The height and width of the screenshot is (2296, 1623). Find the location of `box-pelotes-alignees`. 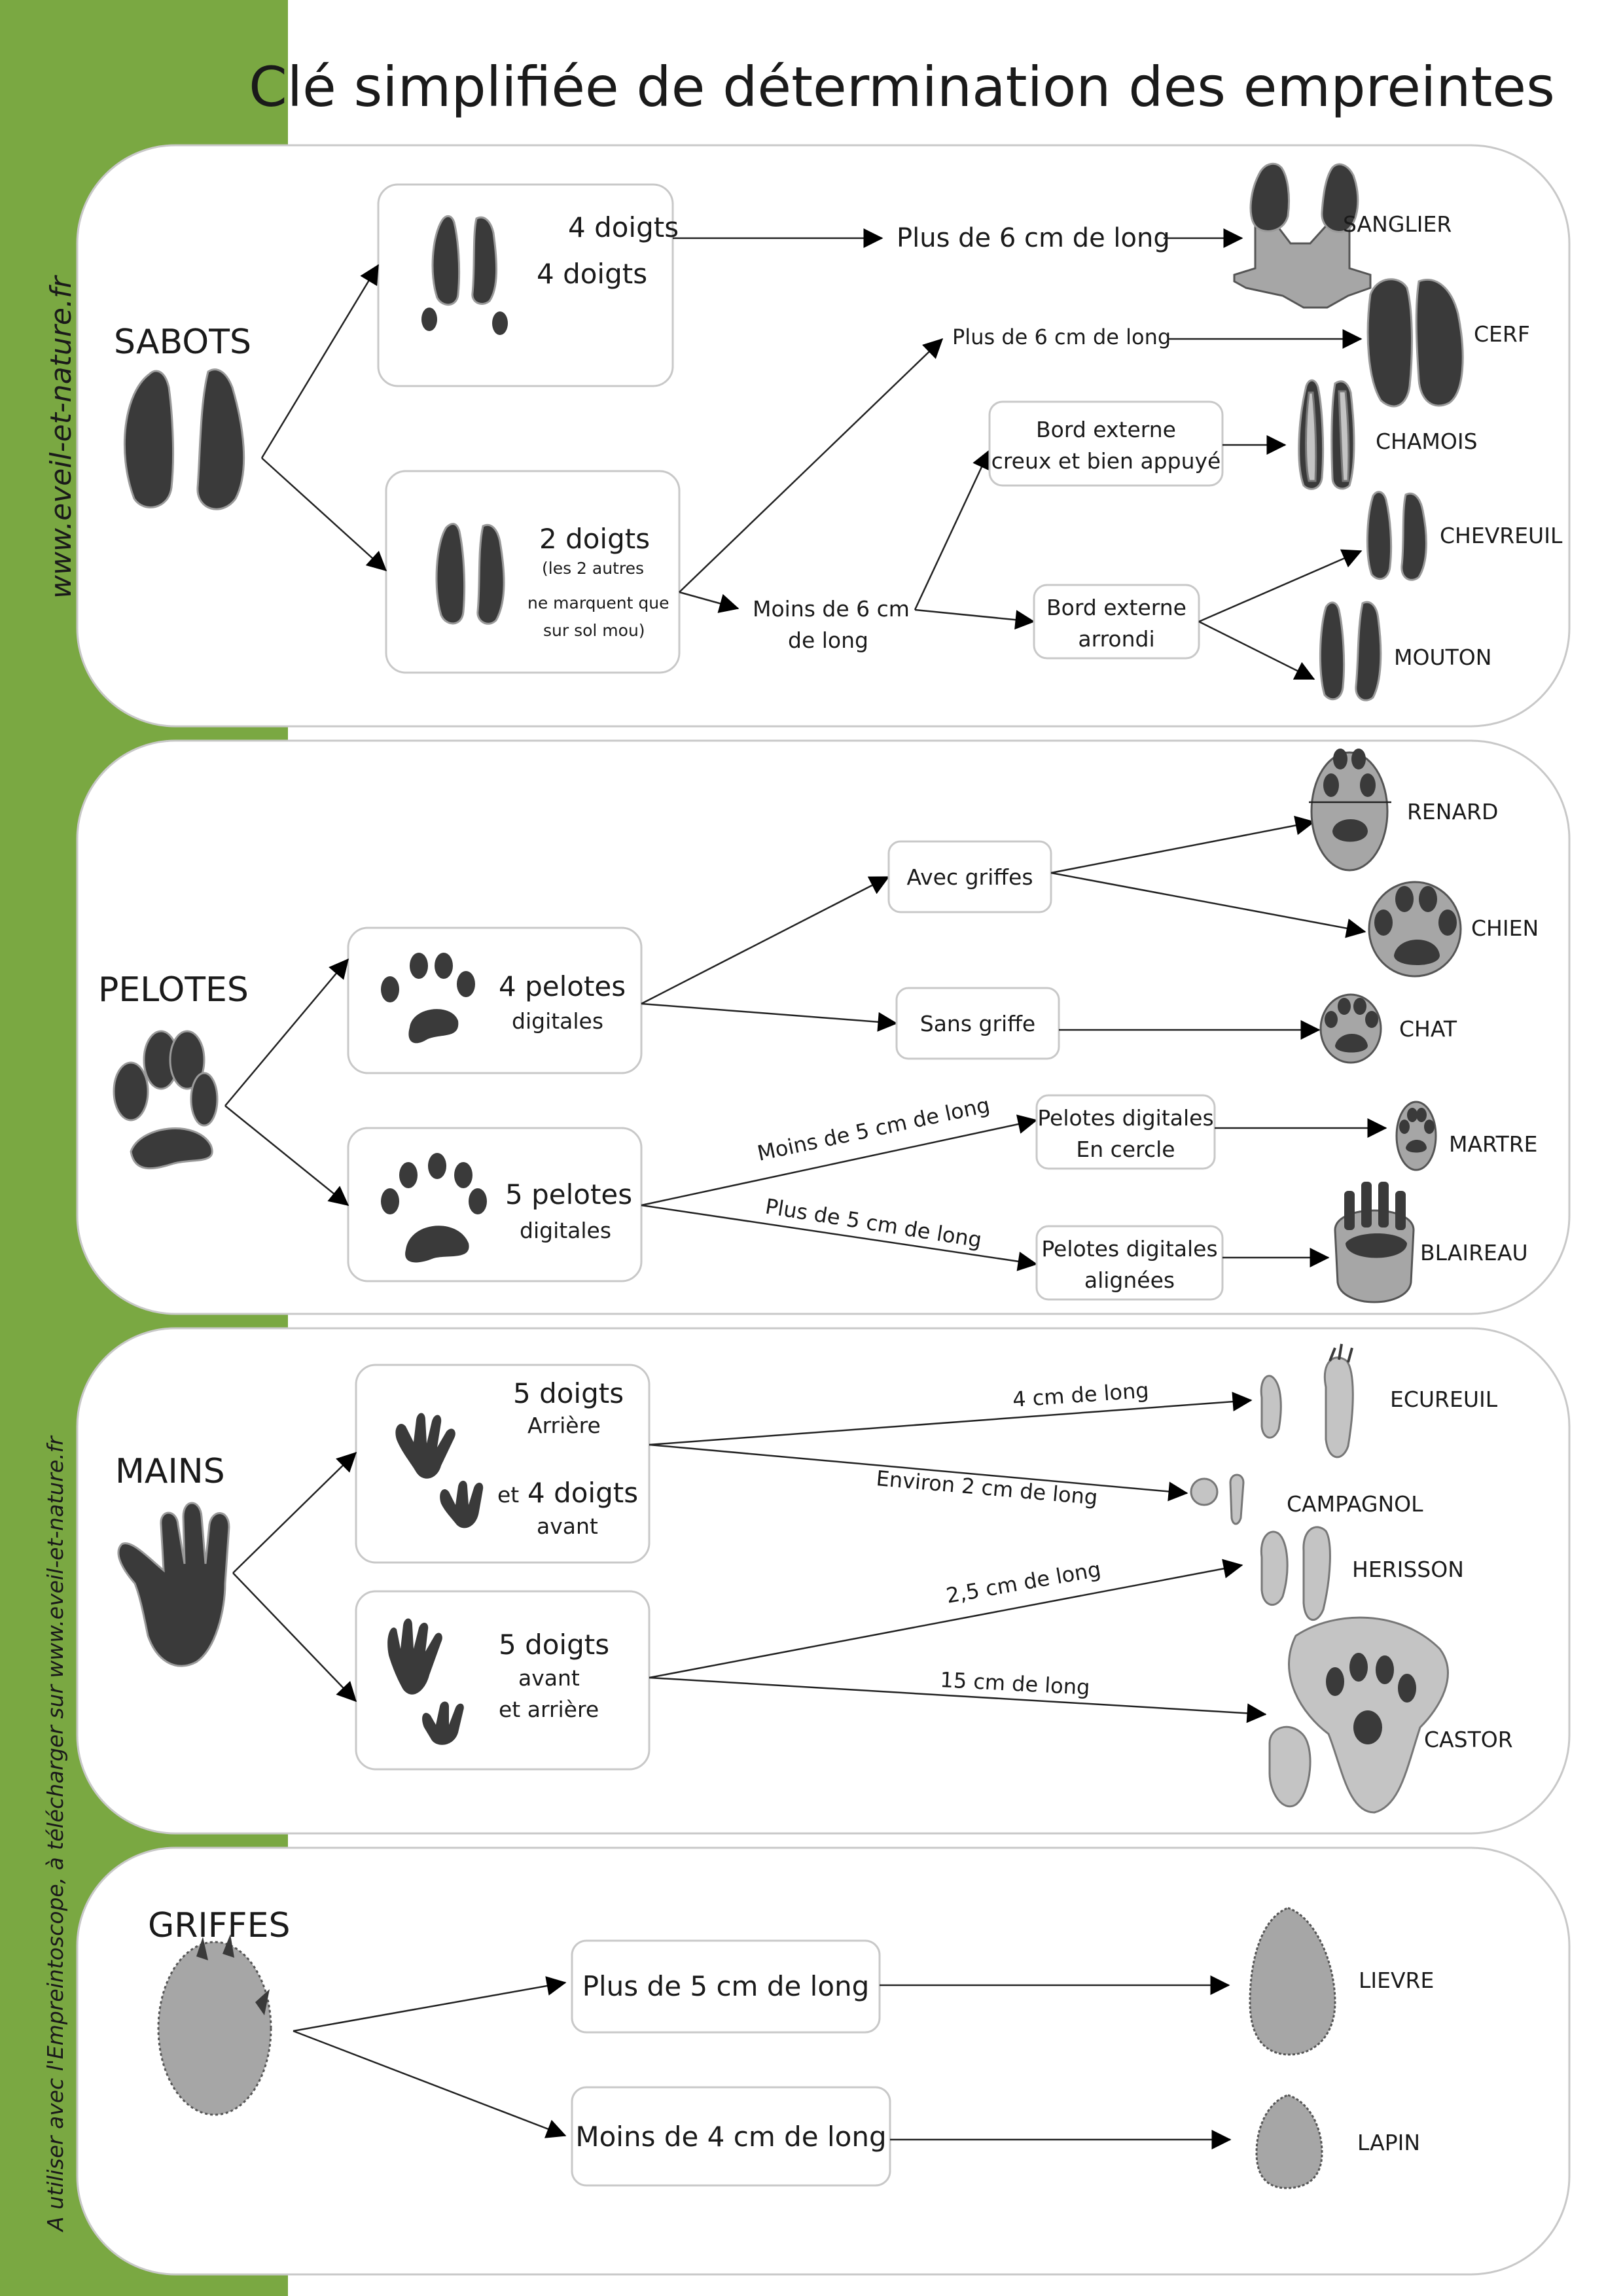

box-pelotes-alignees is located at coordinates (1129, 1263).